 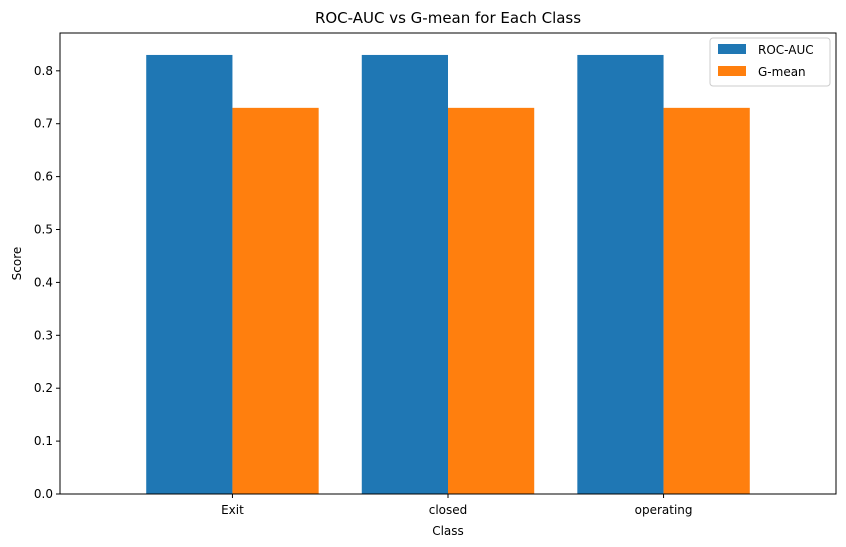 I want to click on bar-roc-auc-exit, so click(x=189, y=274).